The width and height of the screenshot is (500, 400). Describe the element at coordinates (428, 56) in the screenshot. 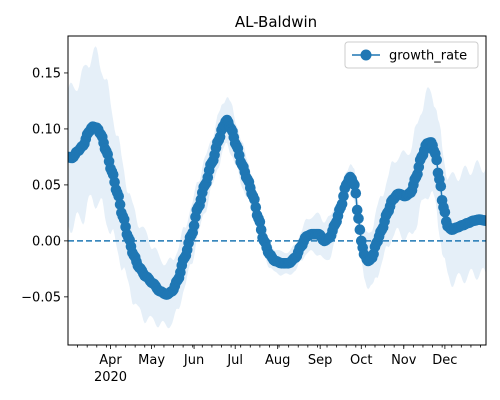

I see `legend-label: growth_rate` at that location.